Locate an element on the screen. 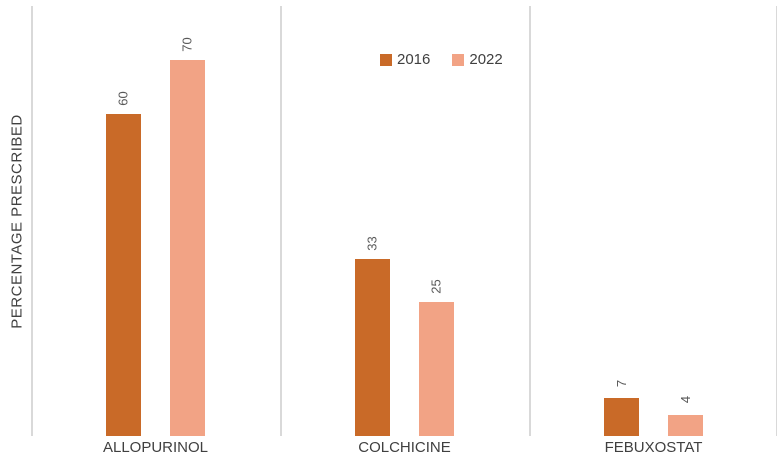 This screenshot has height=456, width=778. legend-label: 2022 is located at coordinates (486, 59).